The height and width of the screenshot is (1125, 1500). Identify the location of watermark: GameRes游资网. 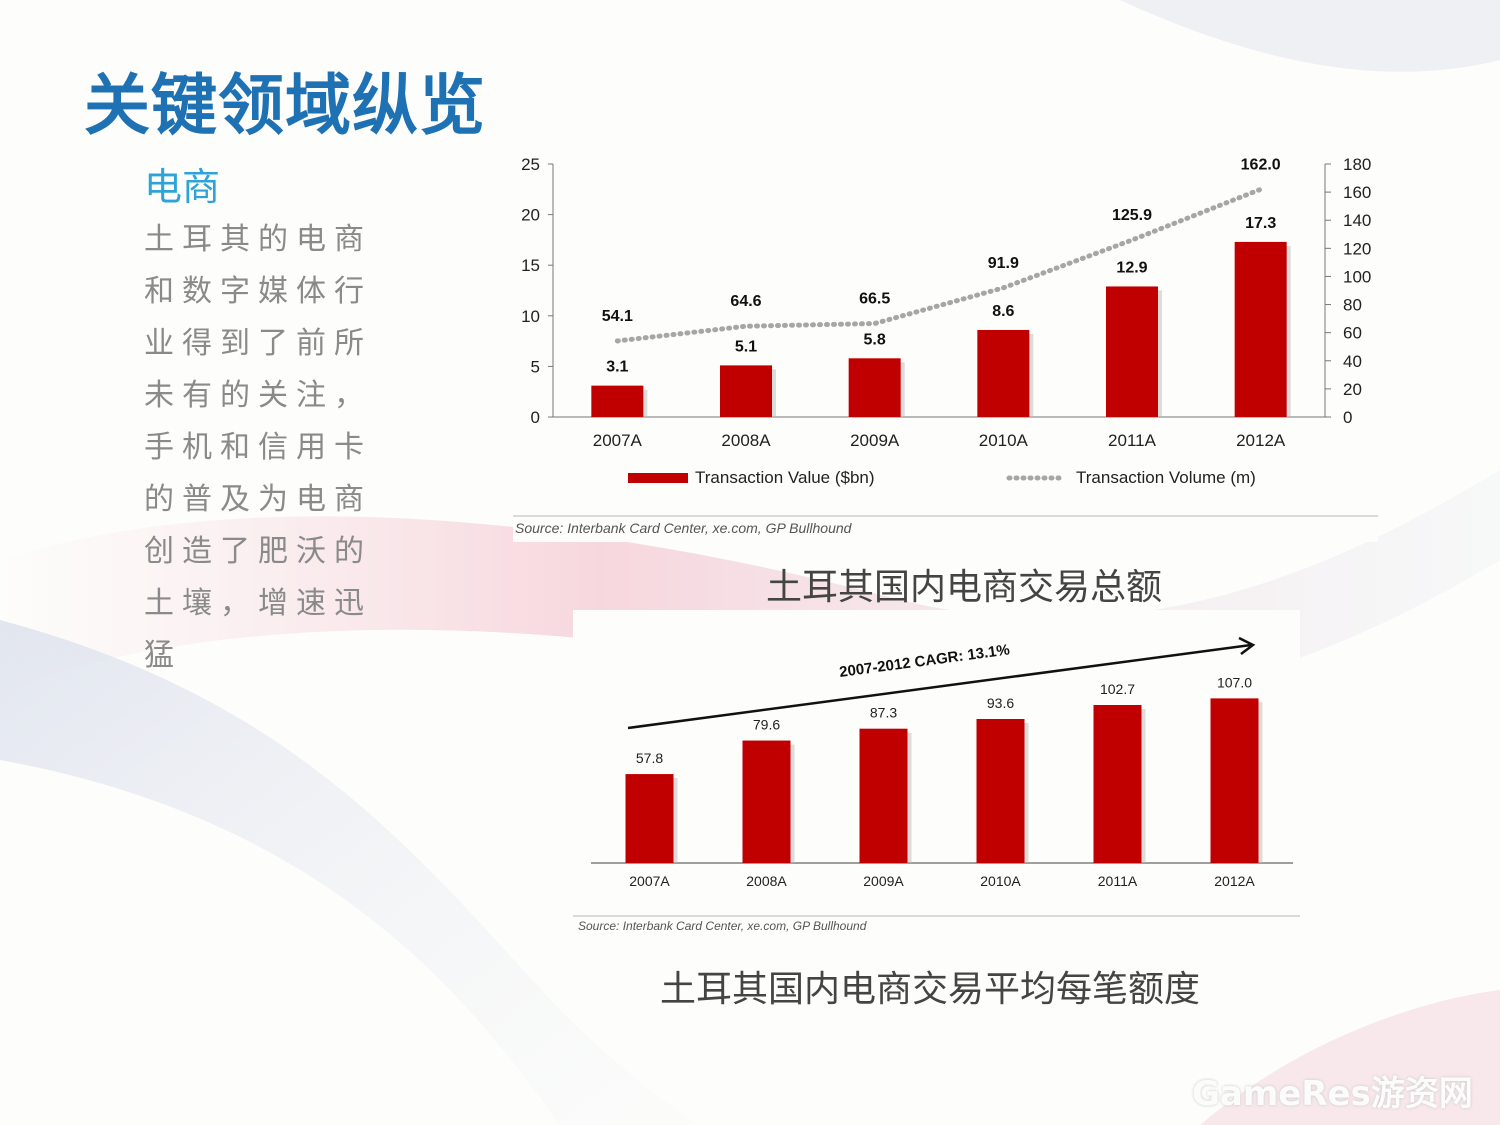
(1332, 1094).